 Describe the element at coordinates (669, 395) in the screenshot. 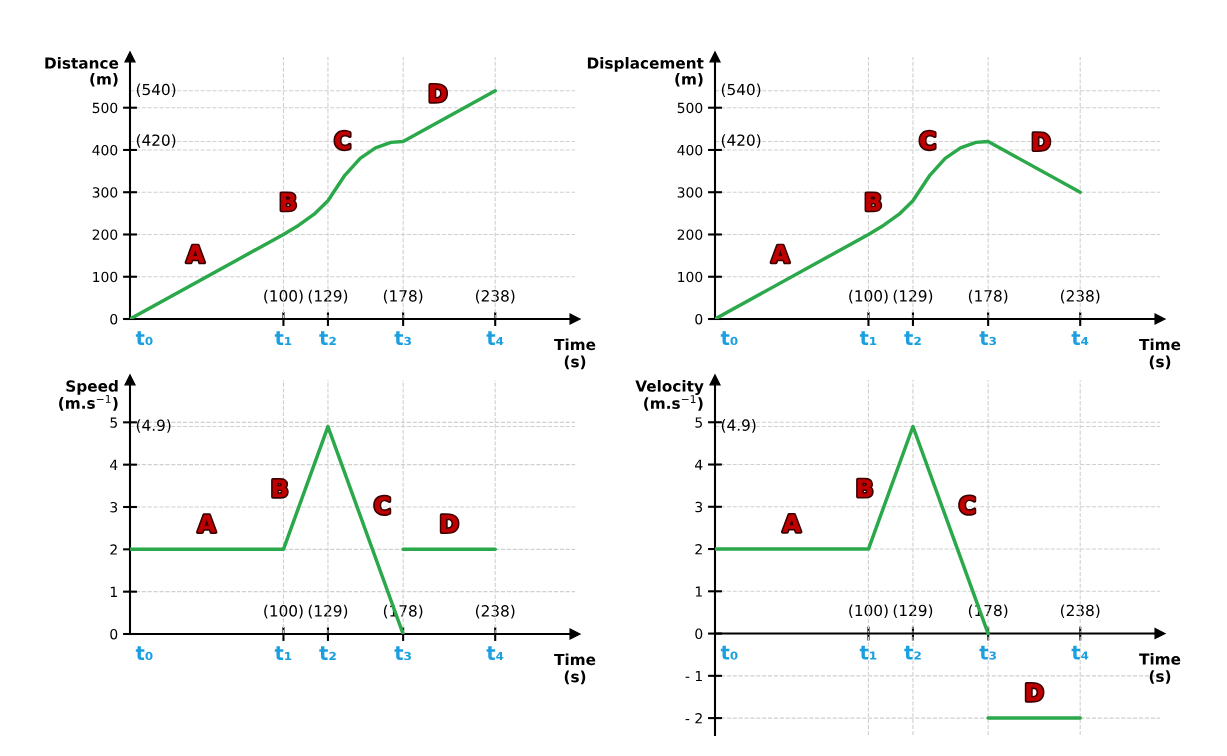

I see `y-axis-title: Velocity (m.s$^{−1}$)` at that location.